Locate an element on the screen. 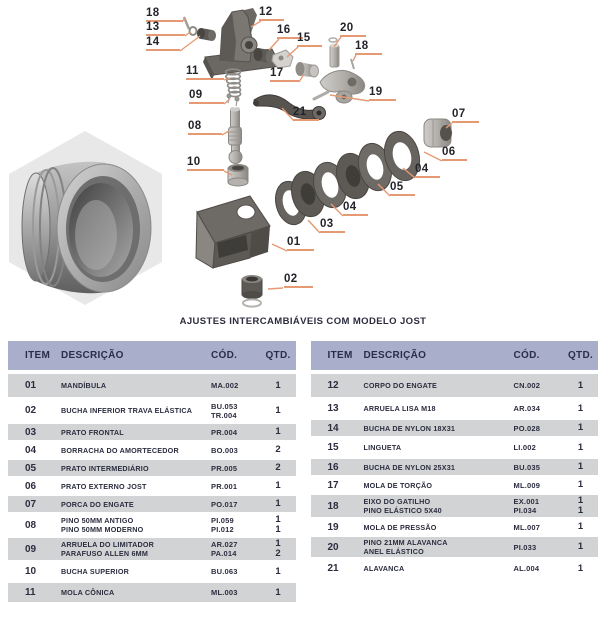  part-discs-chain is located at coordinates (348, 178).